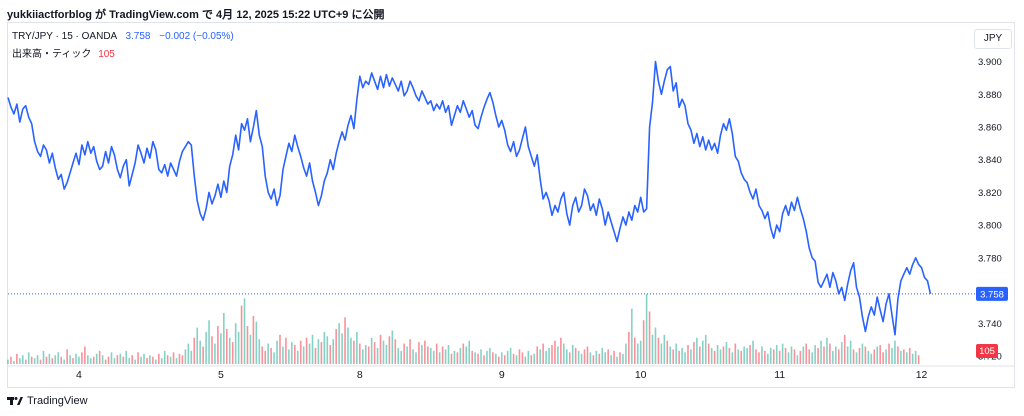 Image resolution: width=1024 pixels, height=416 pixels. I want to click on last-price-value: 3.758, so click(138, 36).